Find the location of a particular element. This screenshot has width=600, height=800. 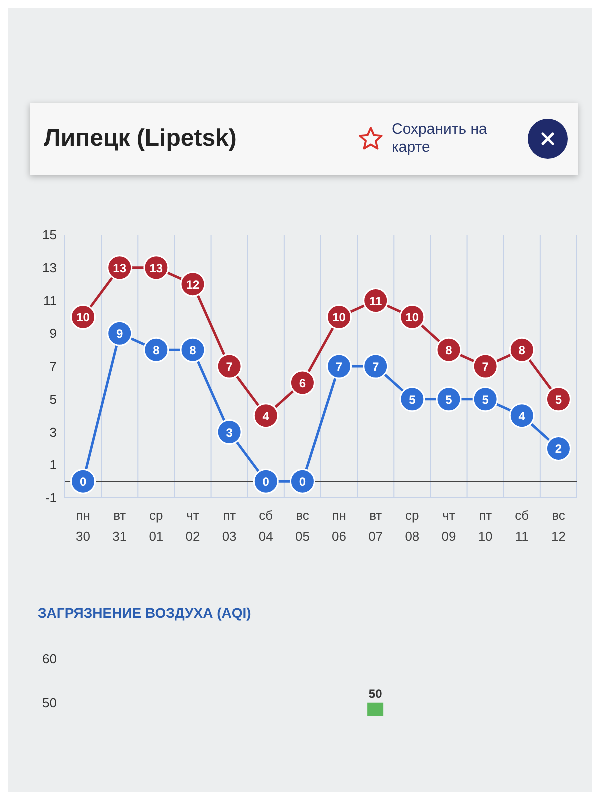

data-label: 2 is located at coordinates (558, 449).